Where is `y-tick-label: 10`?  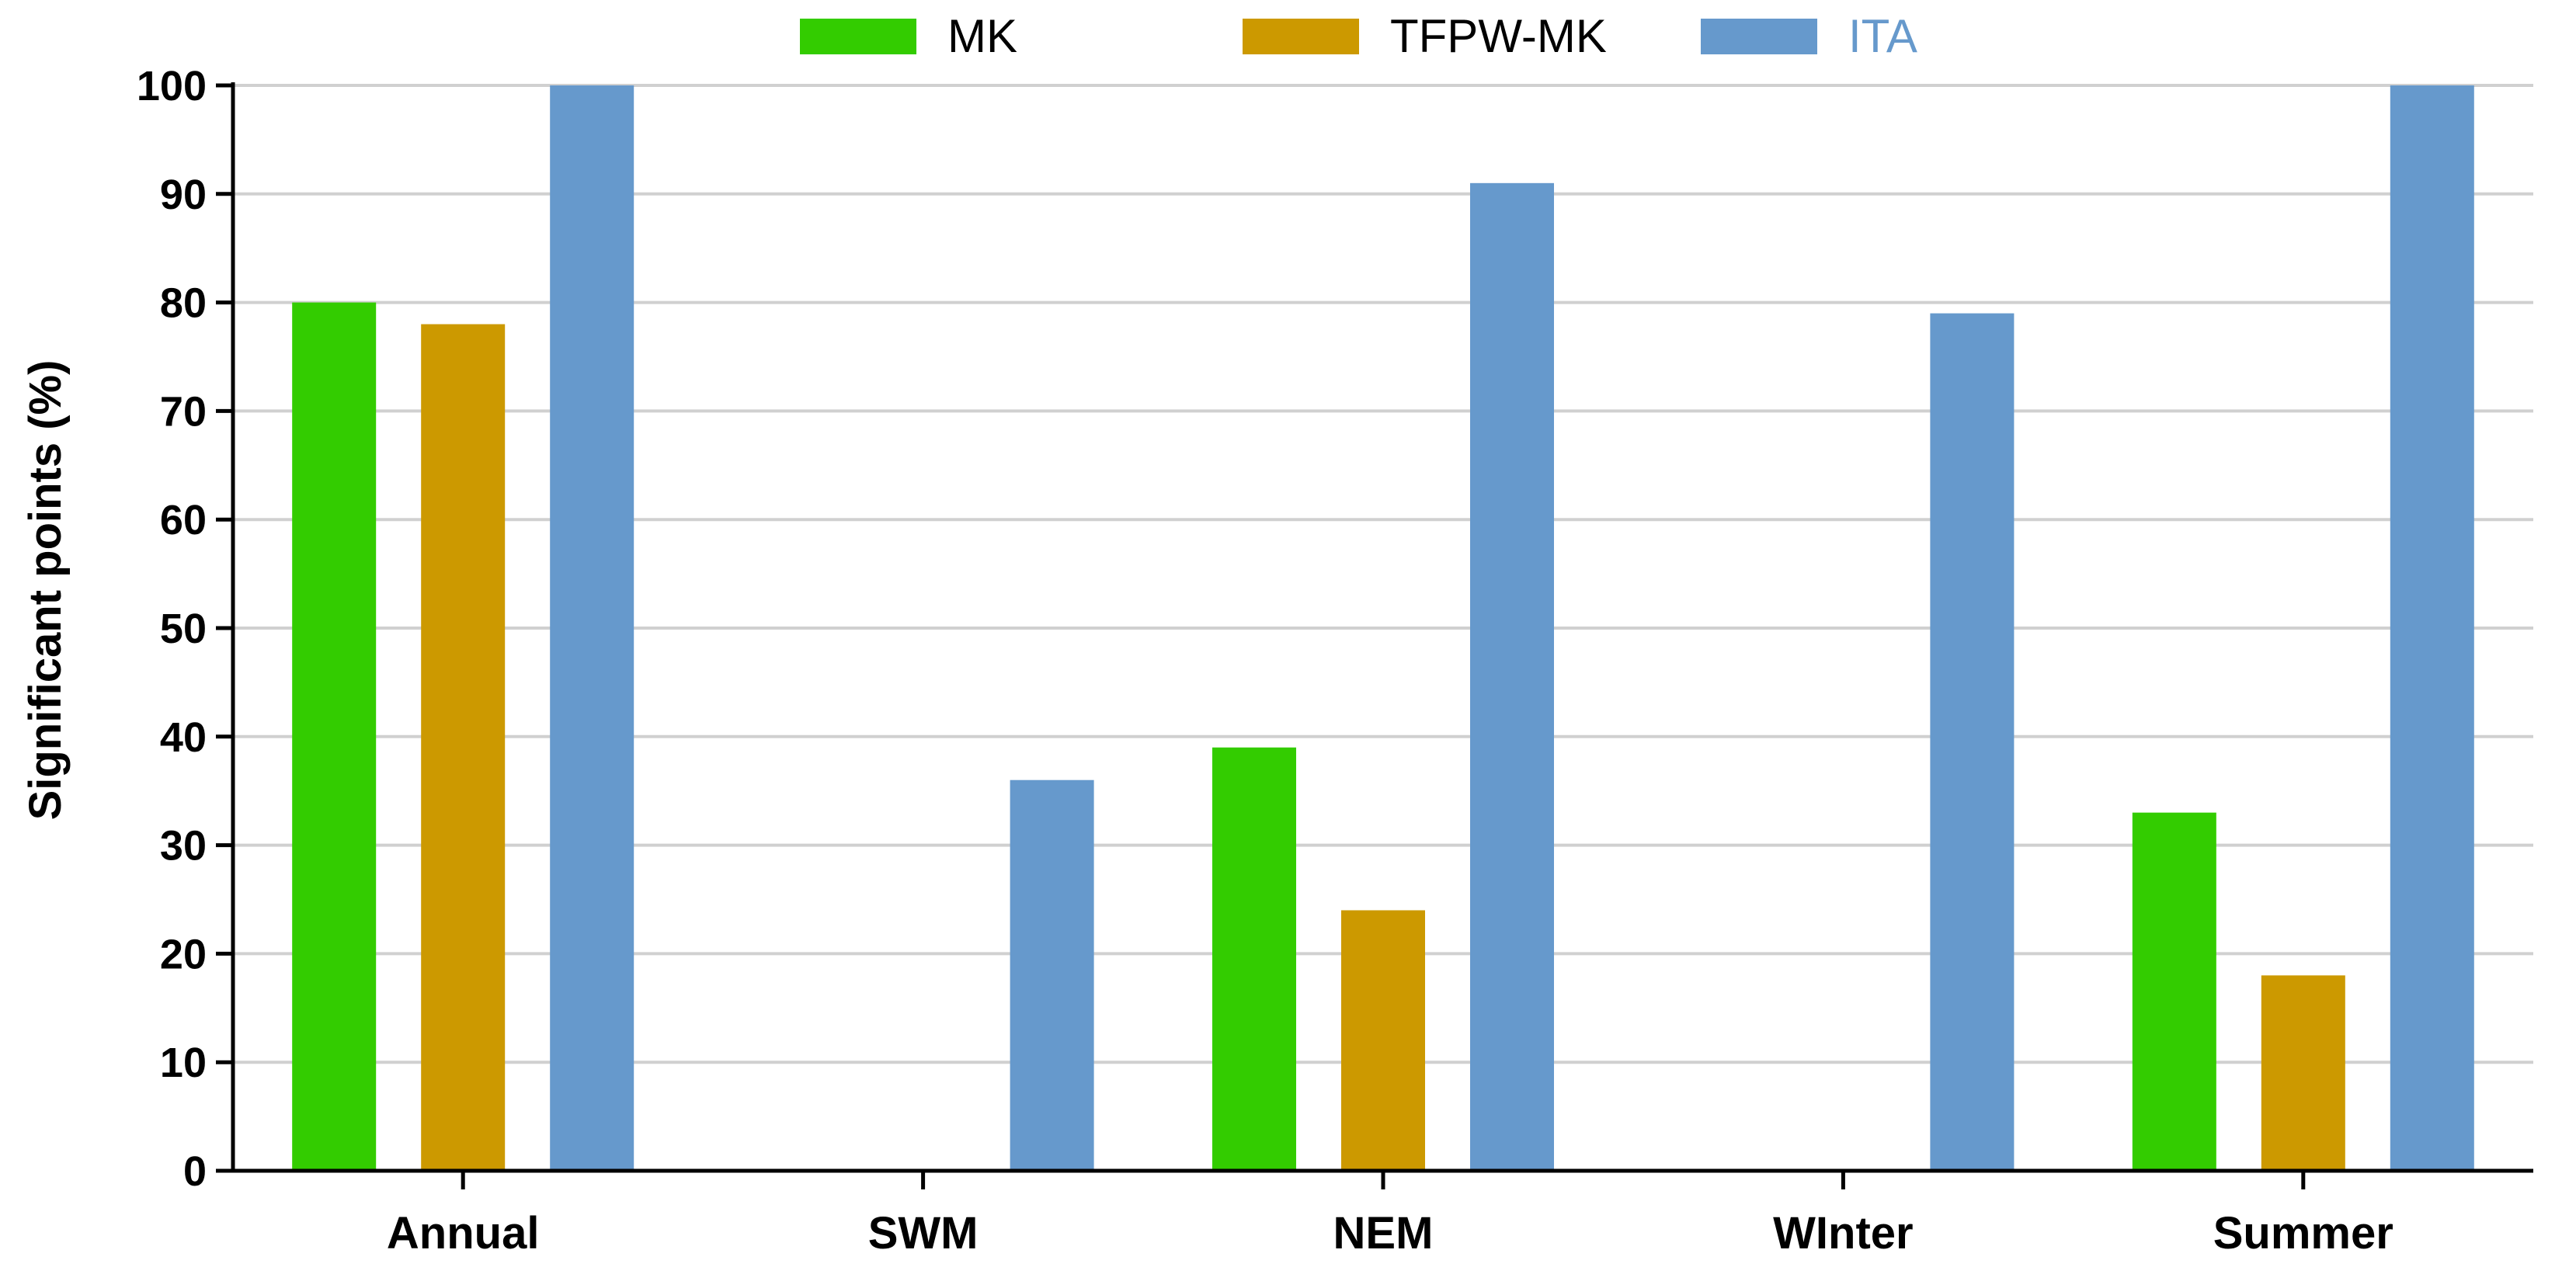
y-tick-label: 10 is located at coordinates (183, 1063).